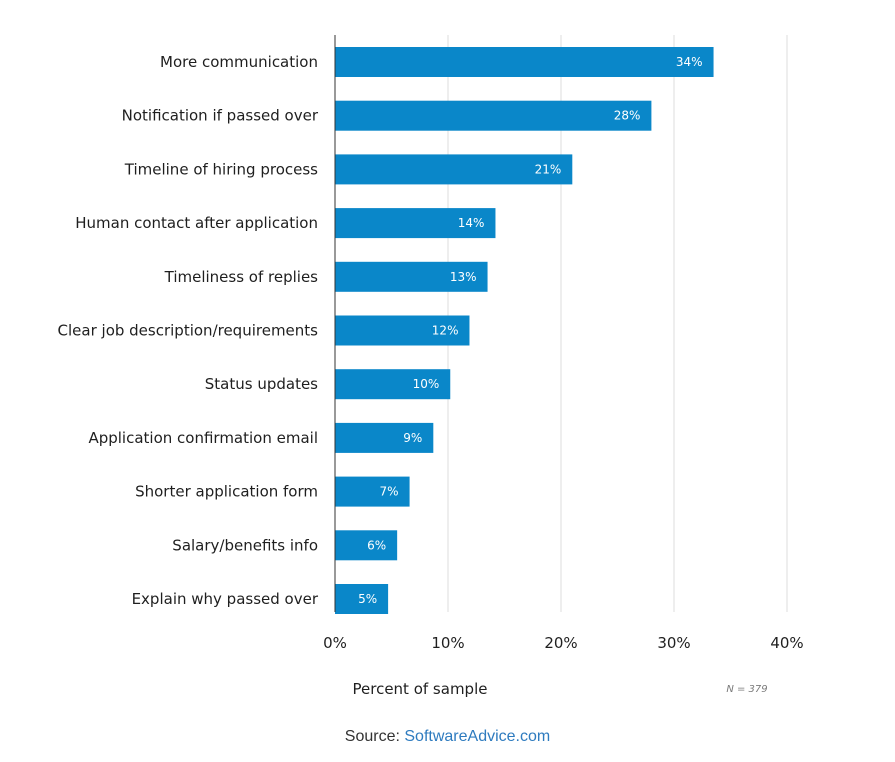 Image resolution: width=895 pixels, height=762 pixels. What do you see at coordinates (447, 643) in the screenshot?
I see `x-tick-label: 10%` at bounding box center [447, 643].